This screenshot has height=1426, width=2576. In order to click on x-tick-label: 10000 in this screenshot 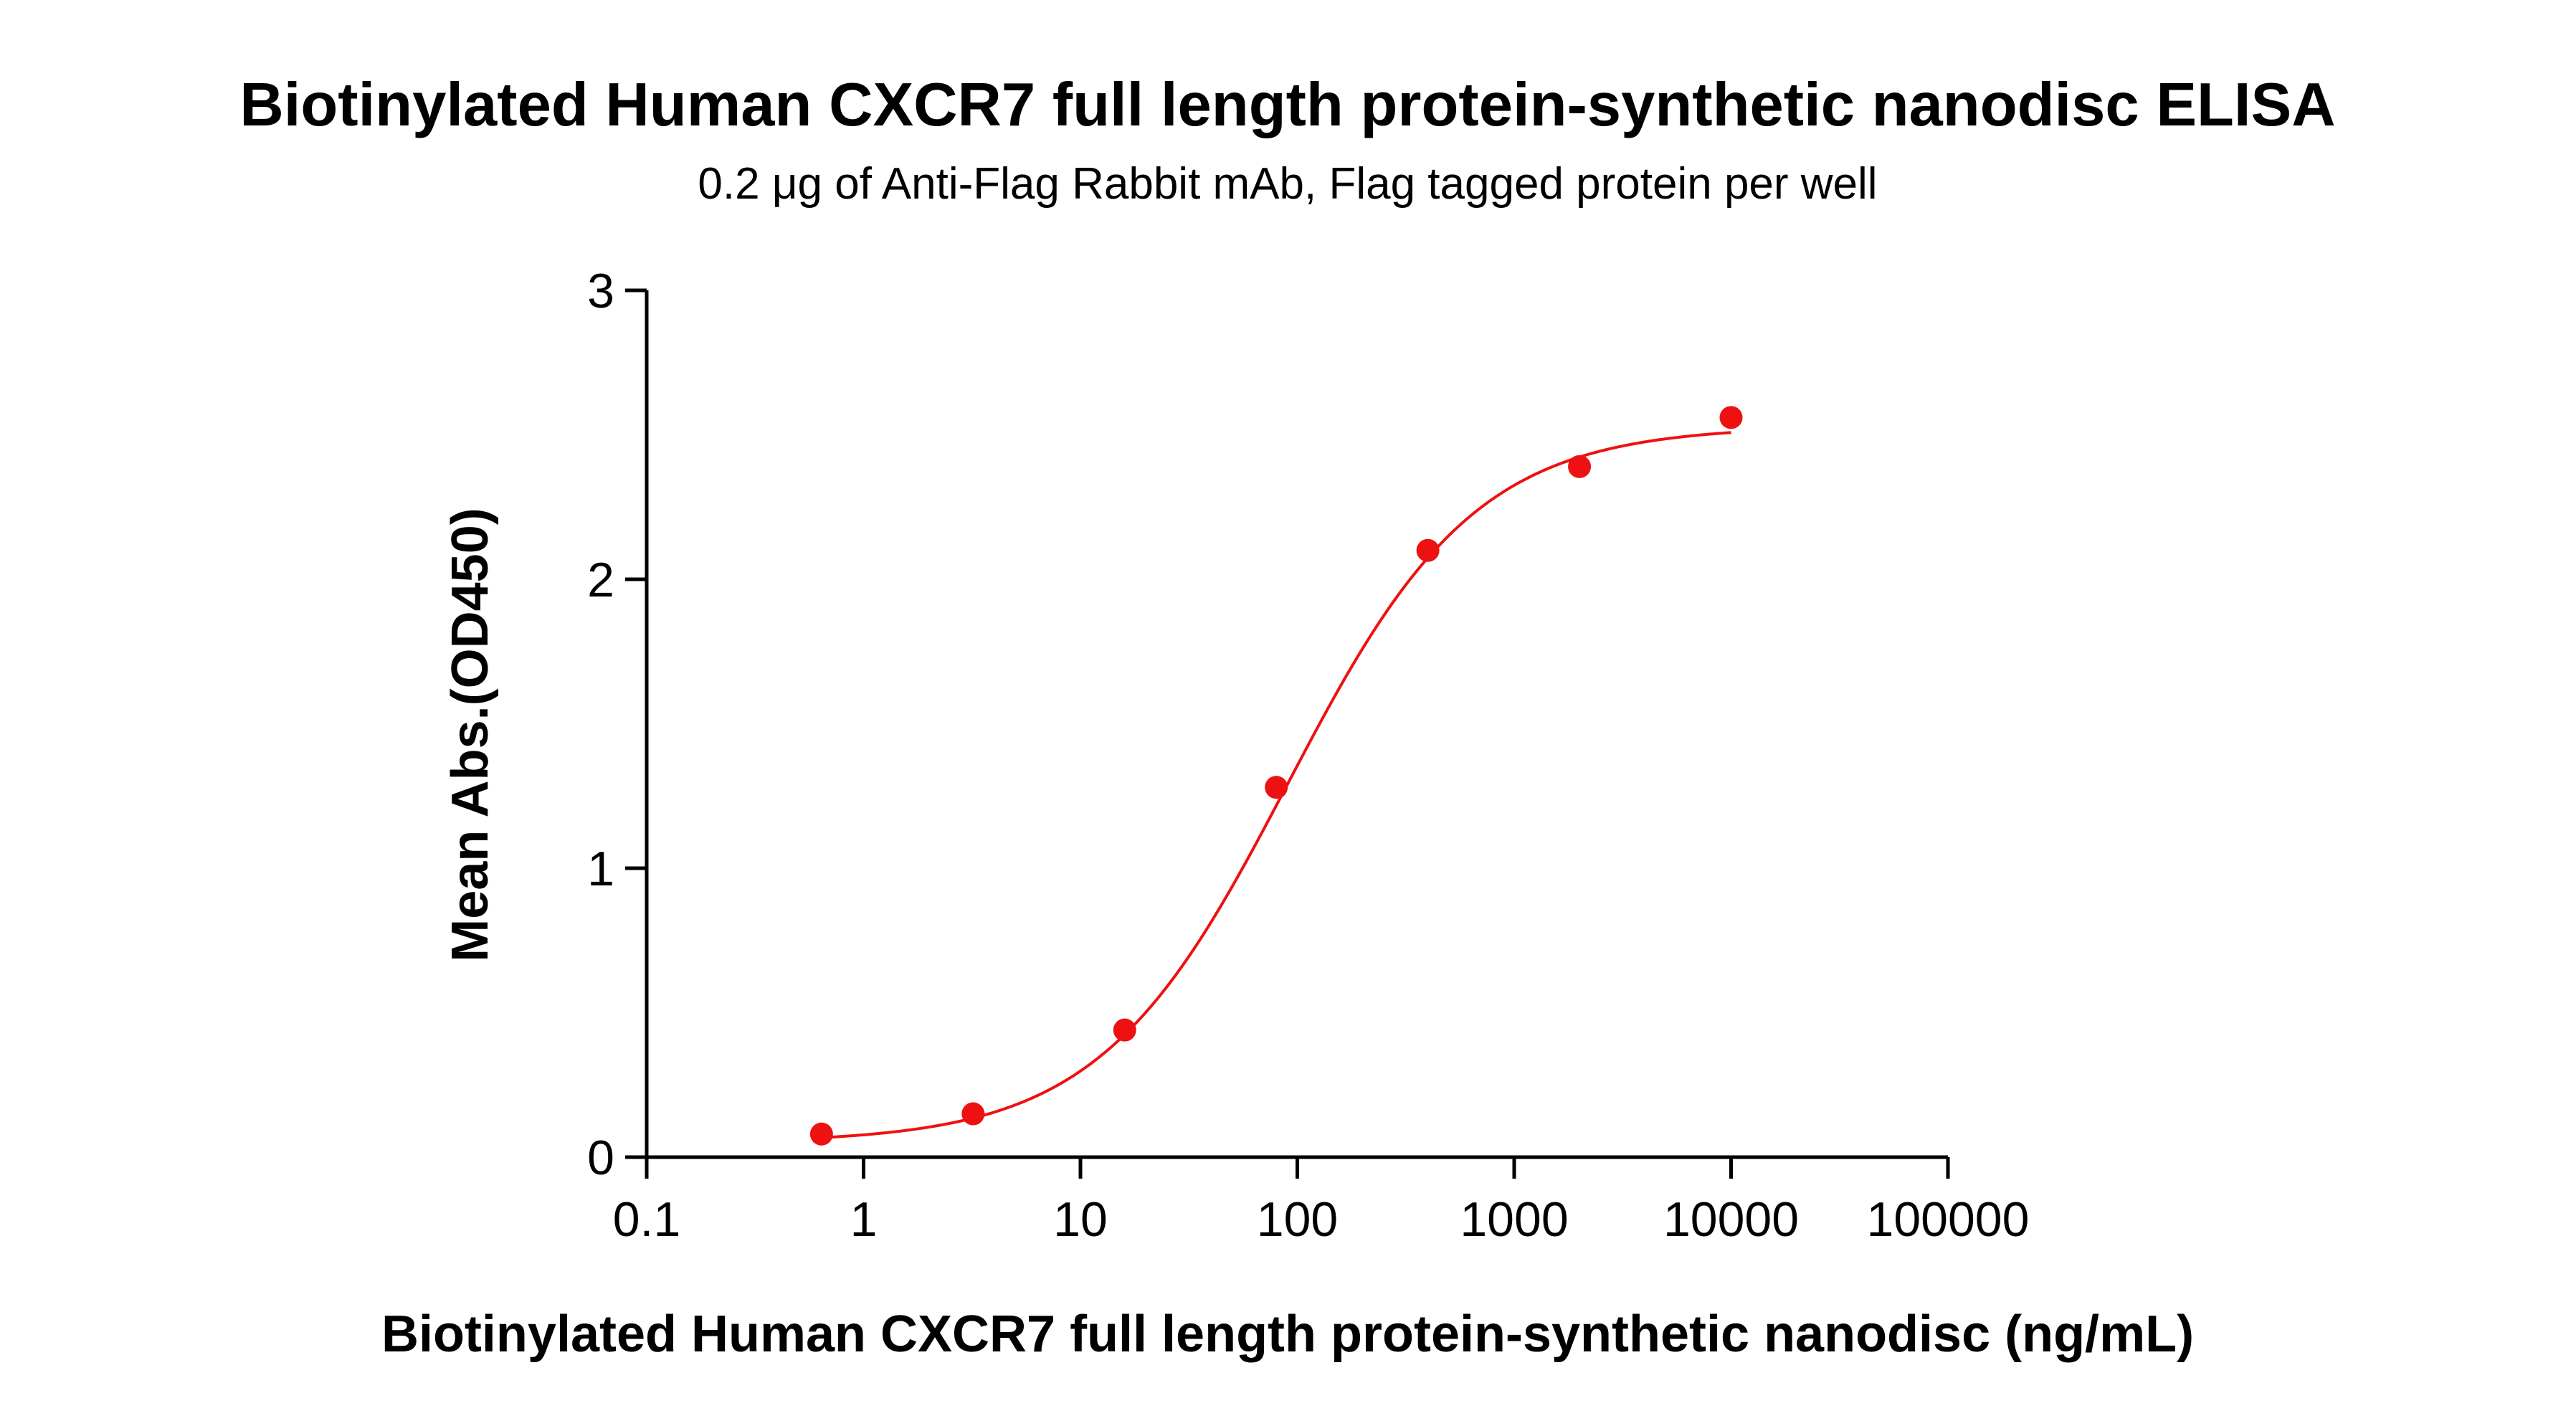, I will do `click(1731, 1219)`.